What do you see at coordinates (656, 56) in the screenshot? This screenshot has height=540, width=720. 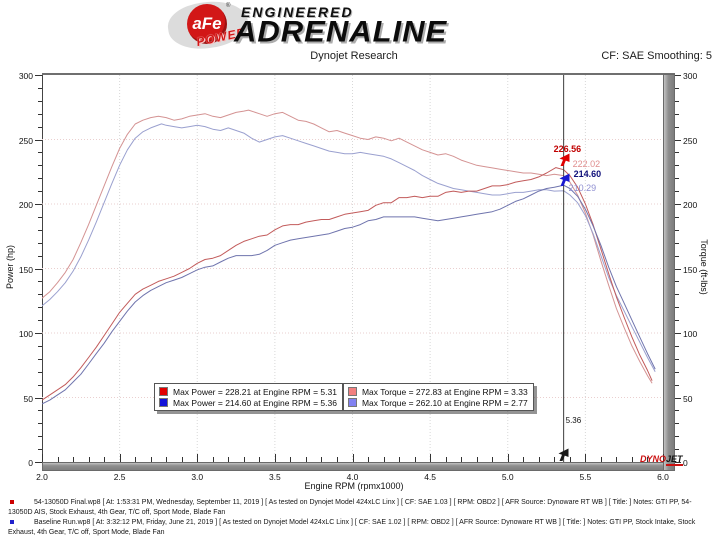 I see `smoothing-setting: CF: SAE Smoothing: 5` at bounding box center [656, 56].